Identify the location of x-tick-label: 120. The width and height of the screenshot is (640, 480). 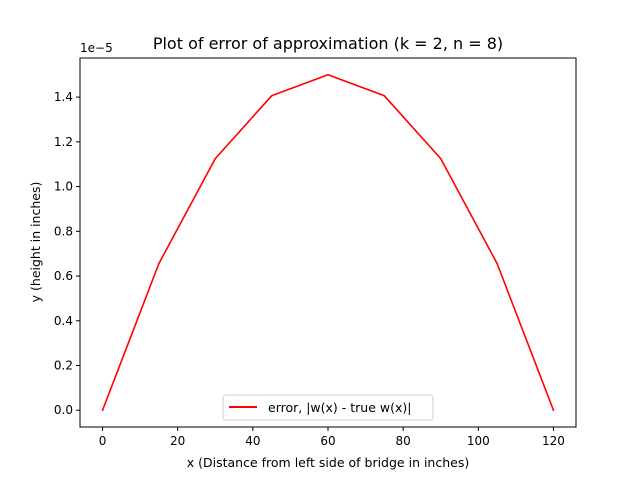
(553, 441).